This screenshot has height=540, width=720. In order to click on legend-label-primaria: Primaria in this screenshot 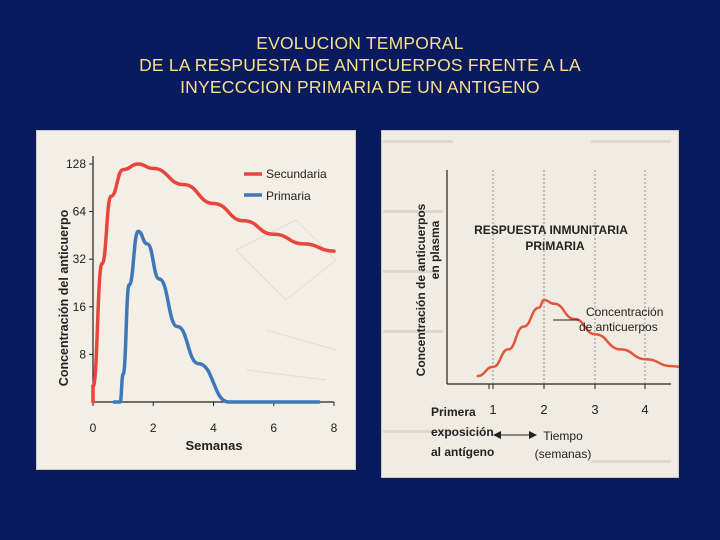, I will do `click(288, 196)`.